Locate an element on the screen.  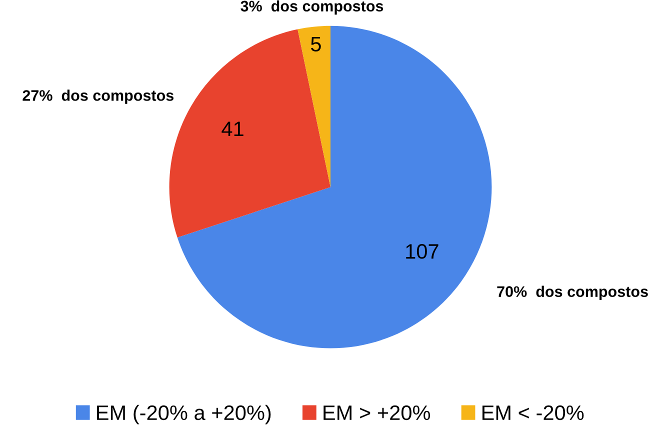
data-label: 41 is located at coordinates (233, 129).